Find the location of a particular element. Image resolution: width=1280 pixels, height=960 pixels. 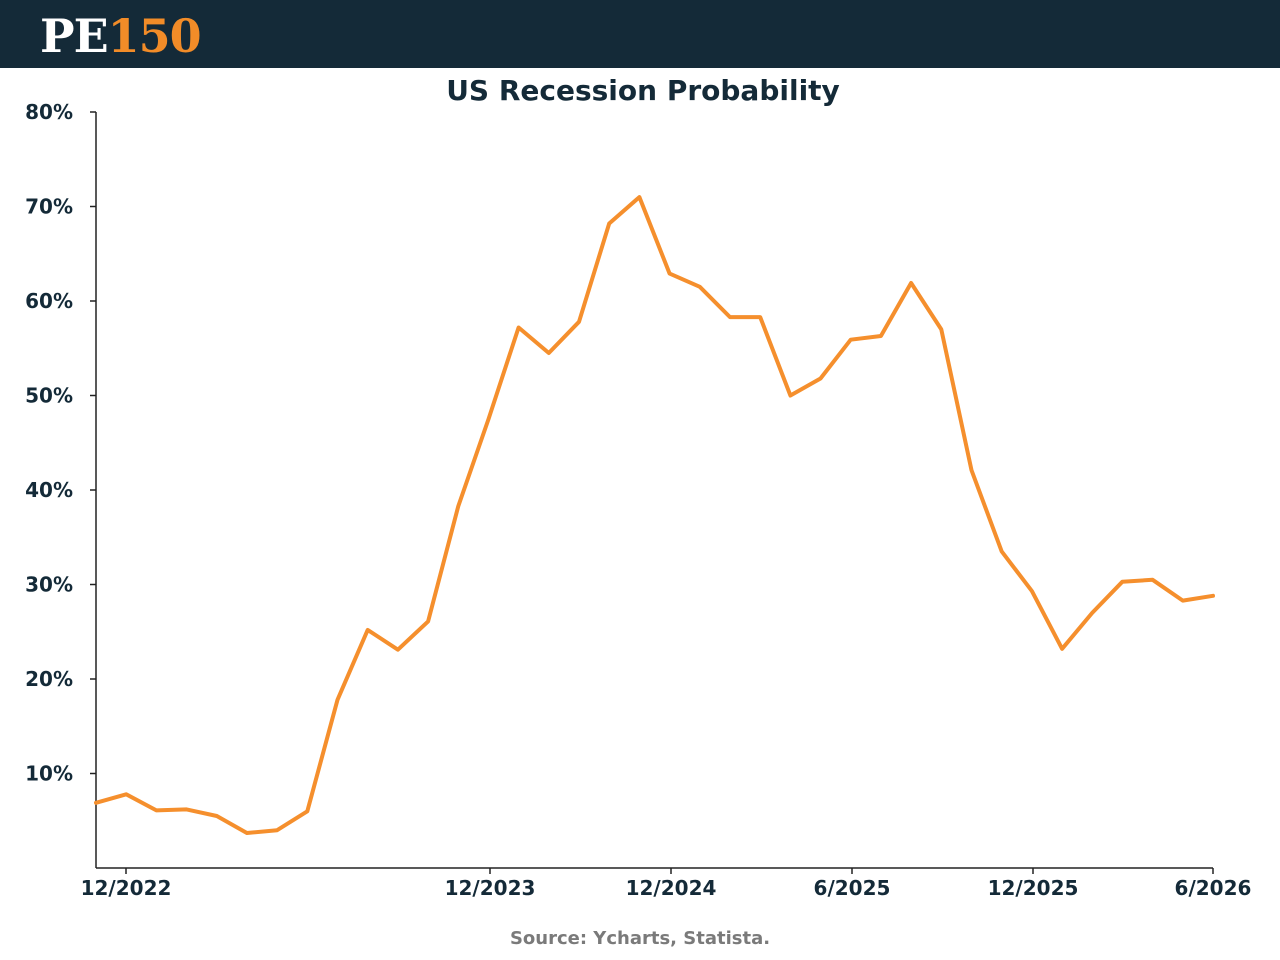

y-tick-label: 30% is located at coordinates (49, 585).